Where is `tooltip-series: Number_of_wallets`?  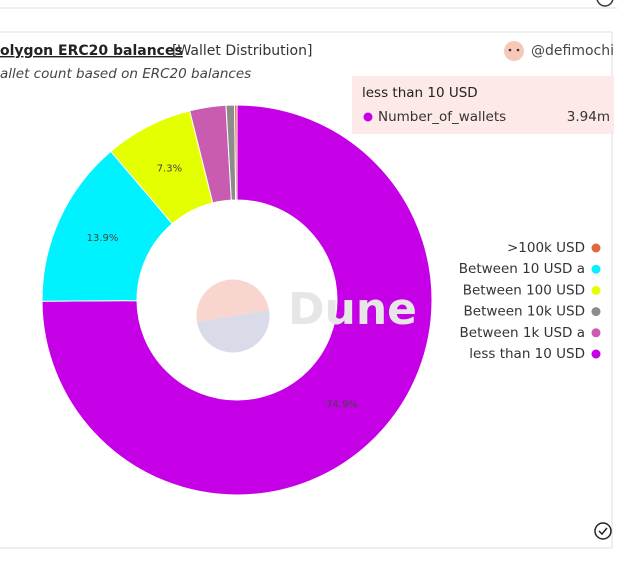 tooltip-series: Number_of_wallets is located at coordinates (442, 117).